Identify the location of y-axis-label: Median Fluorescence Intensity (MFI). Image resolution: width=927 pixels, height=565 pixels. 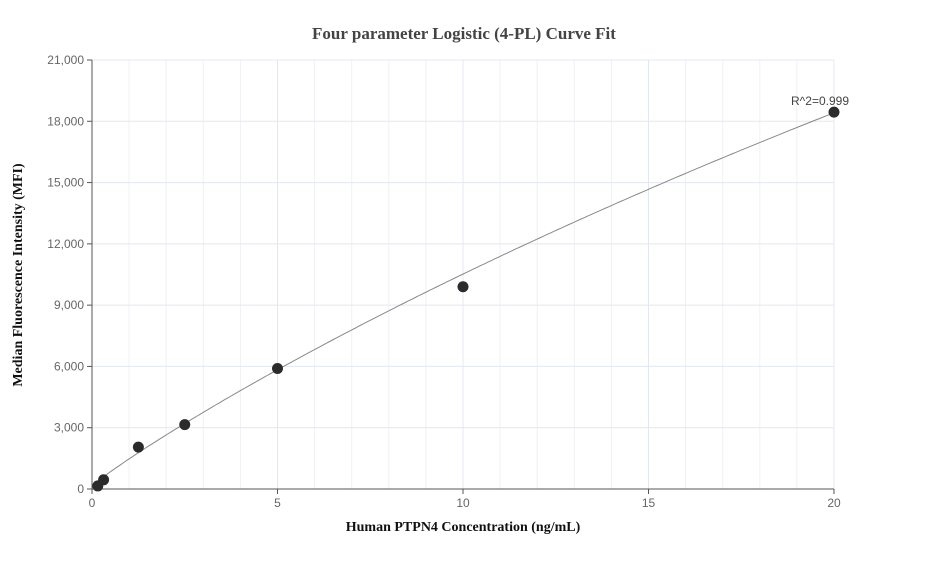
(18, 275).